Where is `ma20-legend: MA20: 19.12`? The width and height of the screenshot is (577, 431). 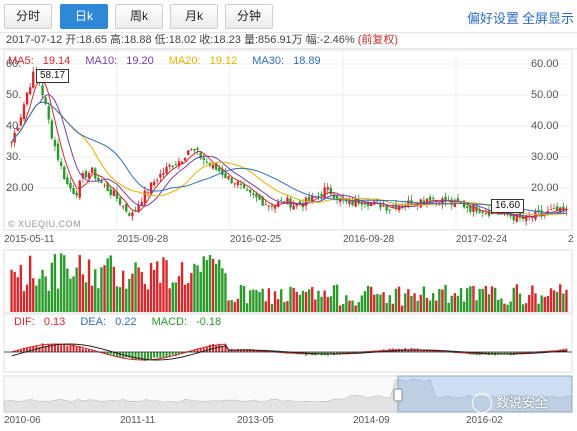
ma20-legend: MA20: 19.12 is located at coordinates (203, 61).